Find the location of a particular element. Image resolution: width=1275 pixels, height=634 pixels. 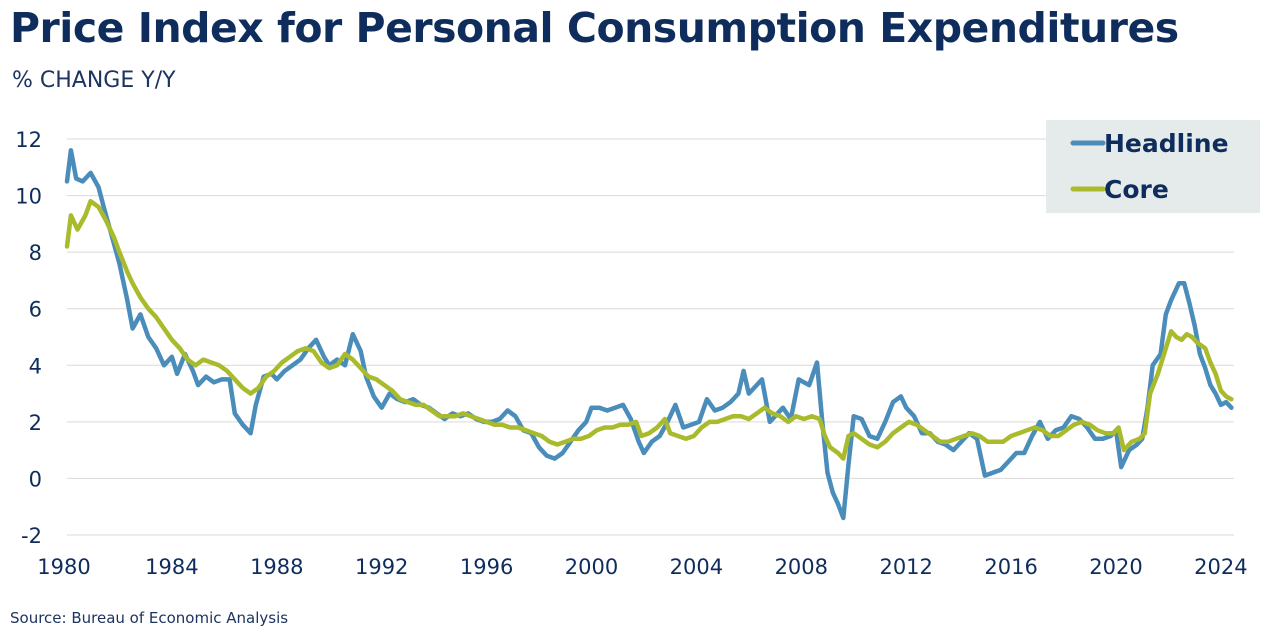

y-tick-label: 8 is located at coordinates (35, 253).